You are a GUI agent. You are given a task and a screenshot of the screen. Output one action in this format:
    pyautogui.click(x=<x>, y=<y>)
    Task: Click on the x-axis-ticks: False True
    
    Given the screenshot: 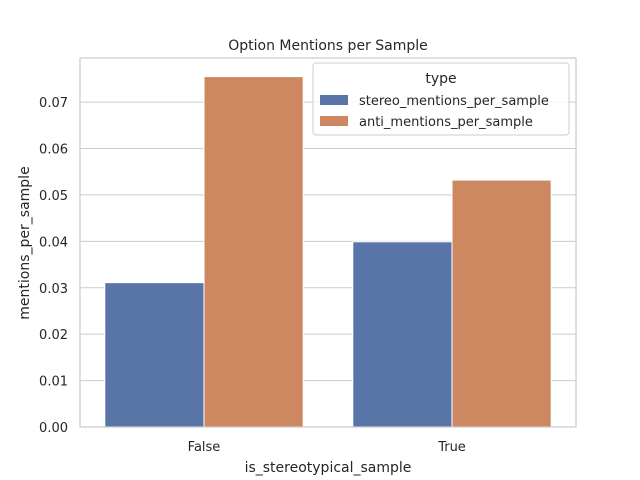 What is the action you would take?
    pyautogui.click(x=327, y=447)
    